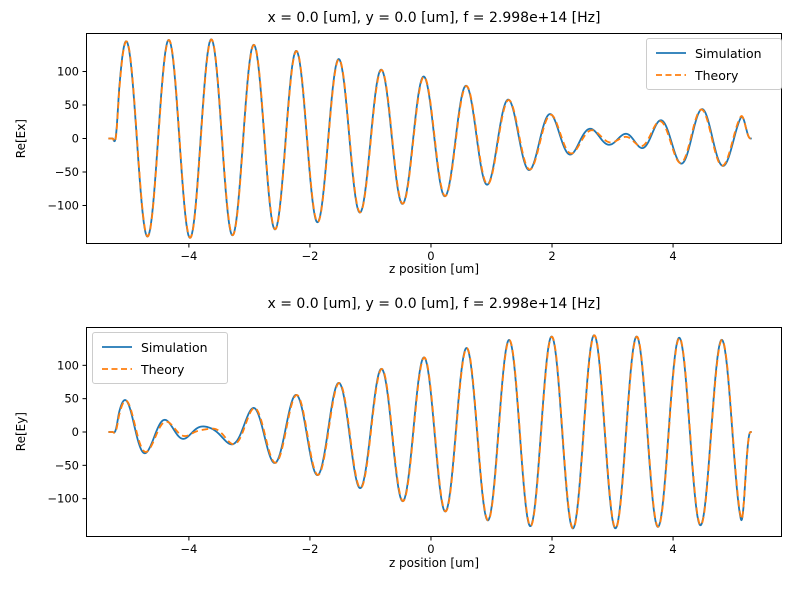  I want to click on chart-ex-legend: Simulation Theory, so click(714, 64).